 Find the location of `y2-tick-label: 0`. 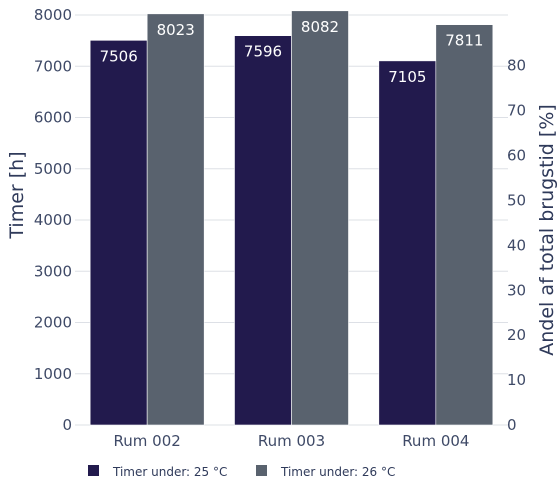

y2-tick-label: 0 is located at coordinates (512, 425).